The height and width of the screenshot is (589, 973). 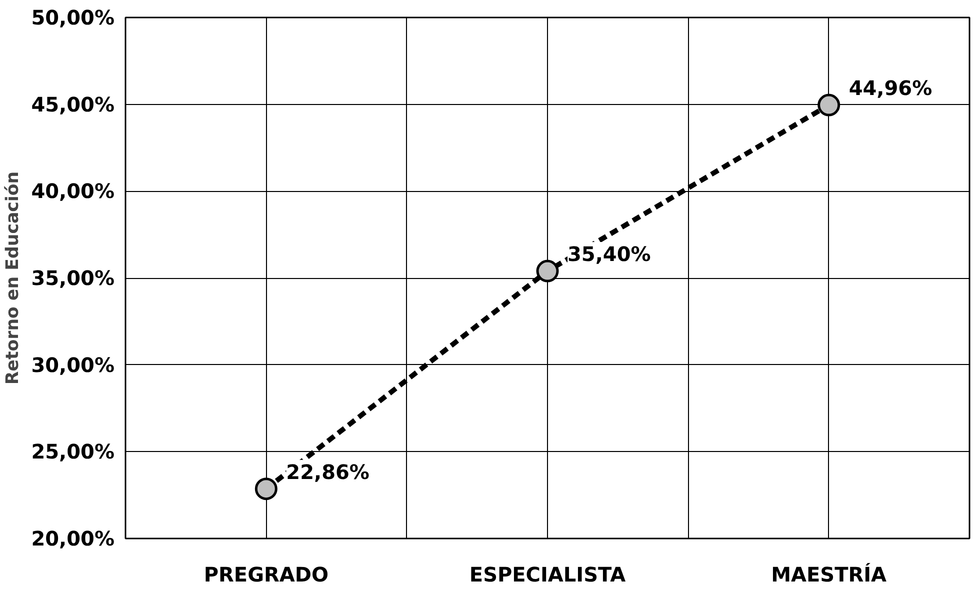 I want to click on x-tick-label: MAESTRÍA, so click(x=829, y=574).